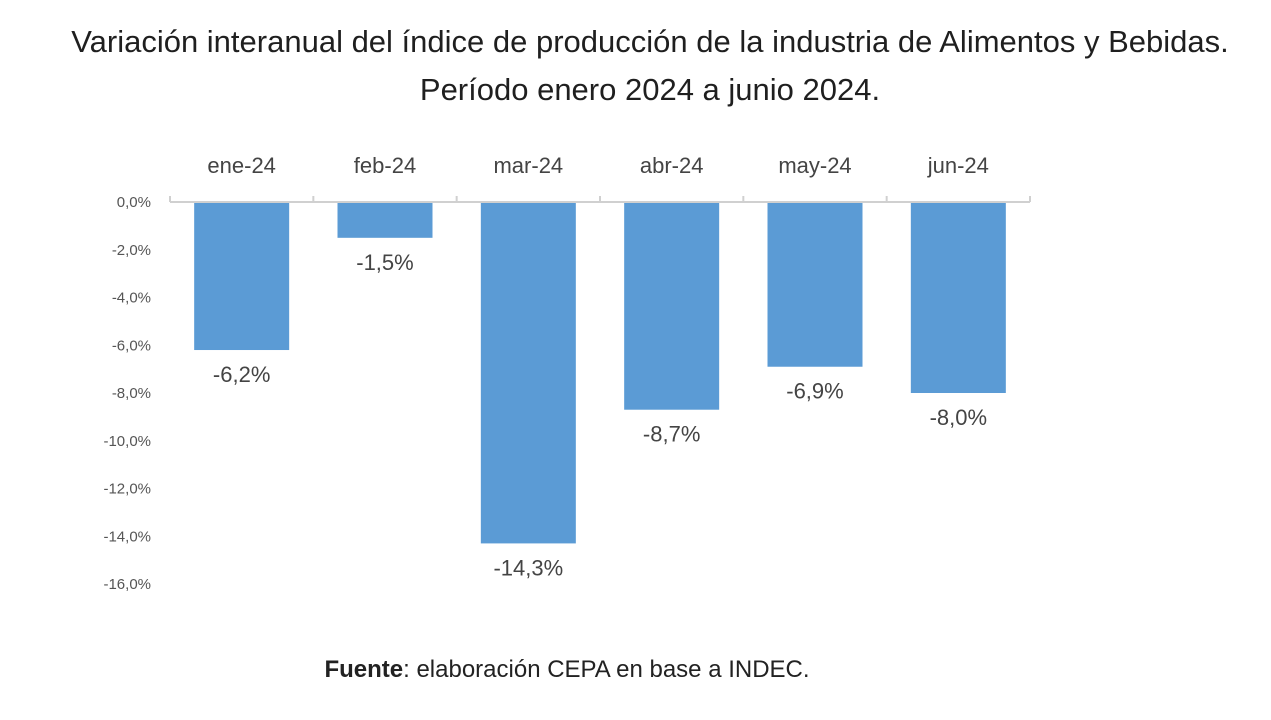  I want to click on y-tick-label: -6,0%, so click(131, 345).